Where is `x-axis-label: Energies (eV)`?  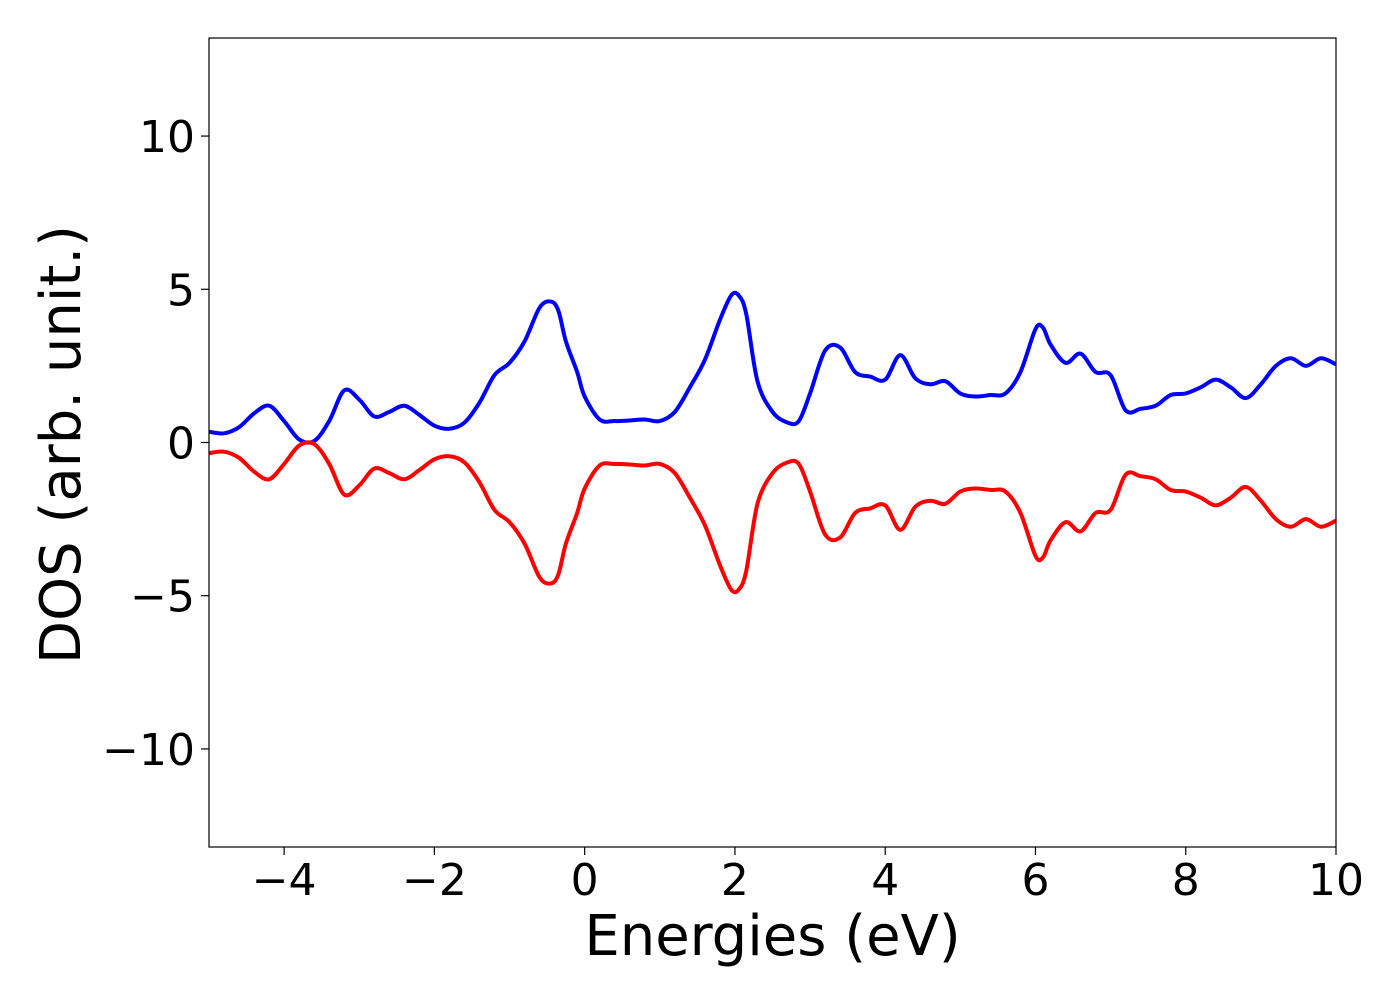
x-axis-label: Energies (eV) is located at coordinates (772, 936).